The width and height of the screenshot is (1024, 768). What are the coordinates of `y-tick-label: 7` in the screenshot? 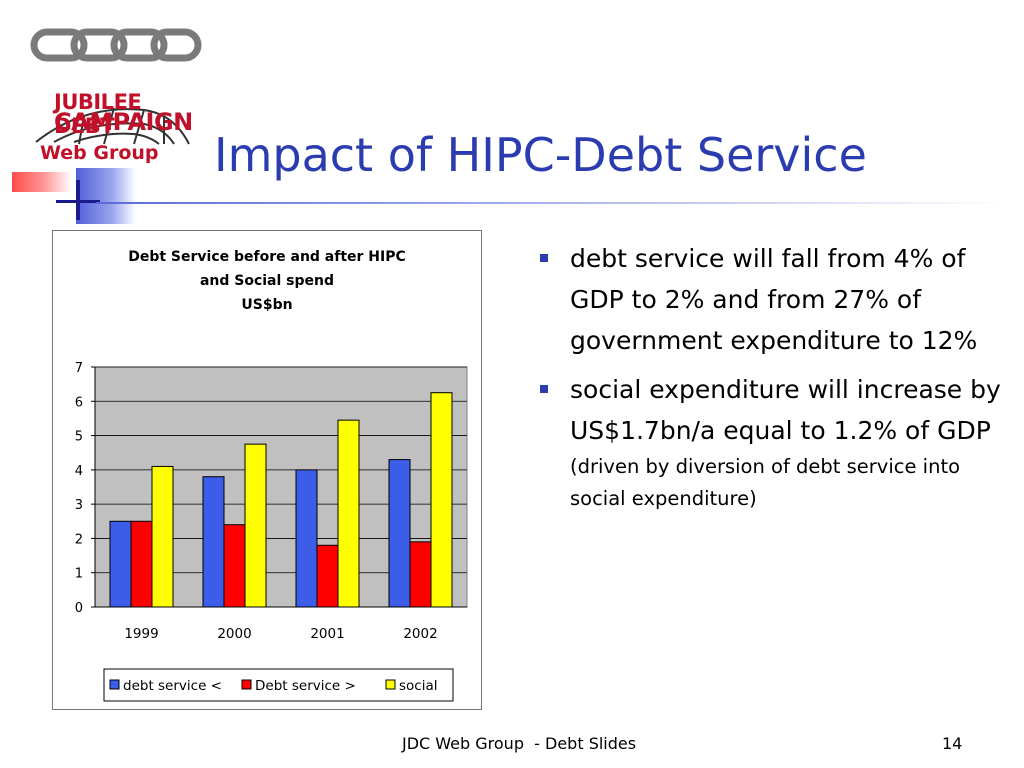 It's located at (79, 368).